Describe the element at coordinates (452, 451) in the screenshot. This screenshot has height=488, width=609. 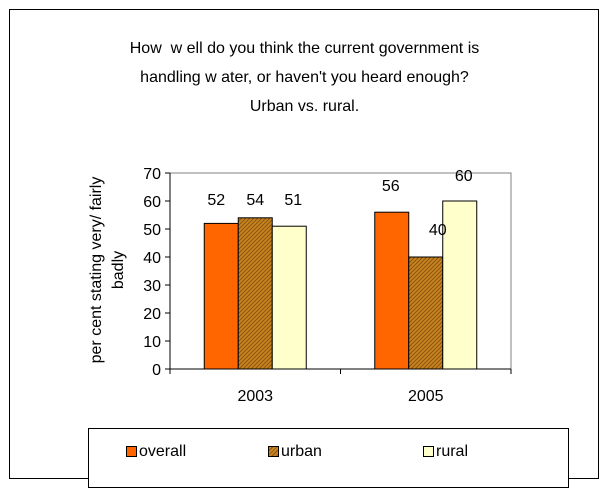
I see `legend-label-rural: rural` at that location.